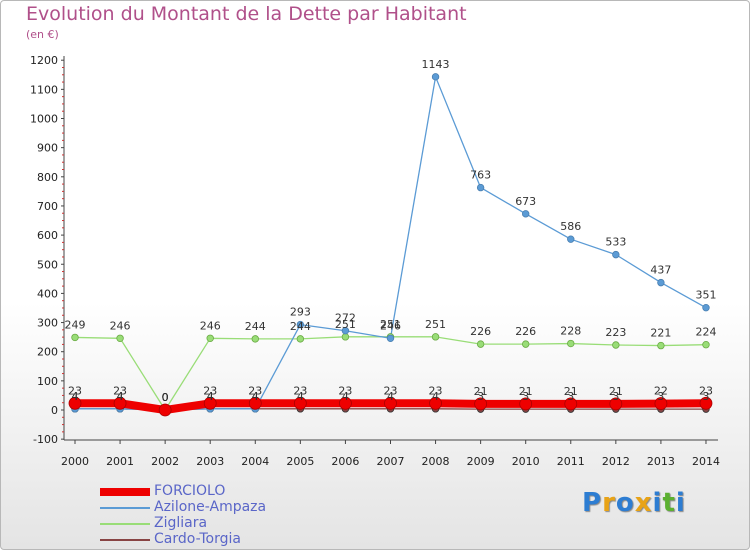 This screenshot has width=750, height=550. What do you see at coordinates (255, 326) in the screenshot?
I see `data-label: 244` at bounding box center [255, 326].